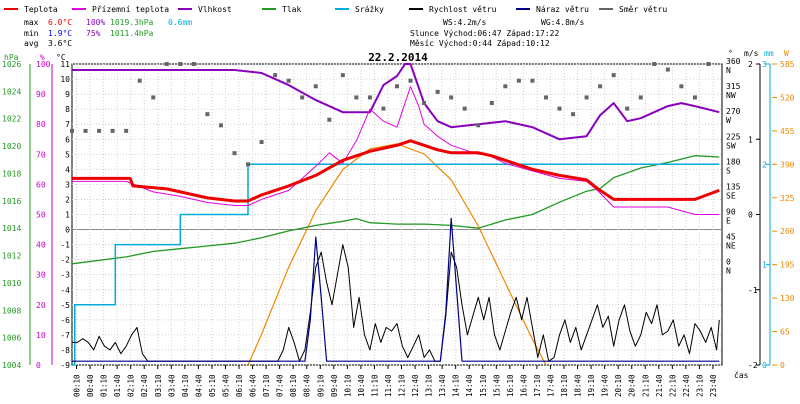 The height and width of the screenshot is (404, 800). What do you see at coordinates (65, 260) in the screenshot?
I see `degc-tick-label: -2` at bounding box center [65, 260].